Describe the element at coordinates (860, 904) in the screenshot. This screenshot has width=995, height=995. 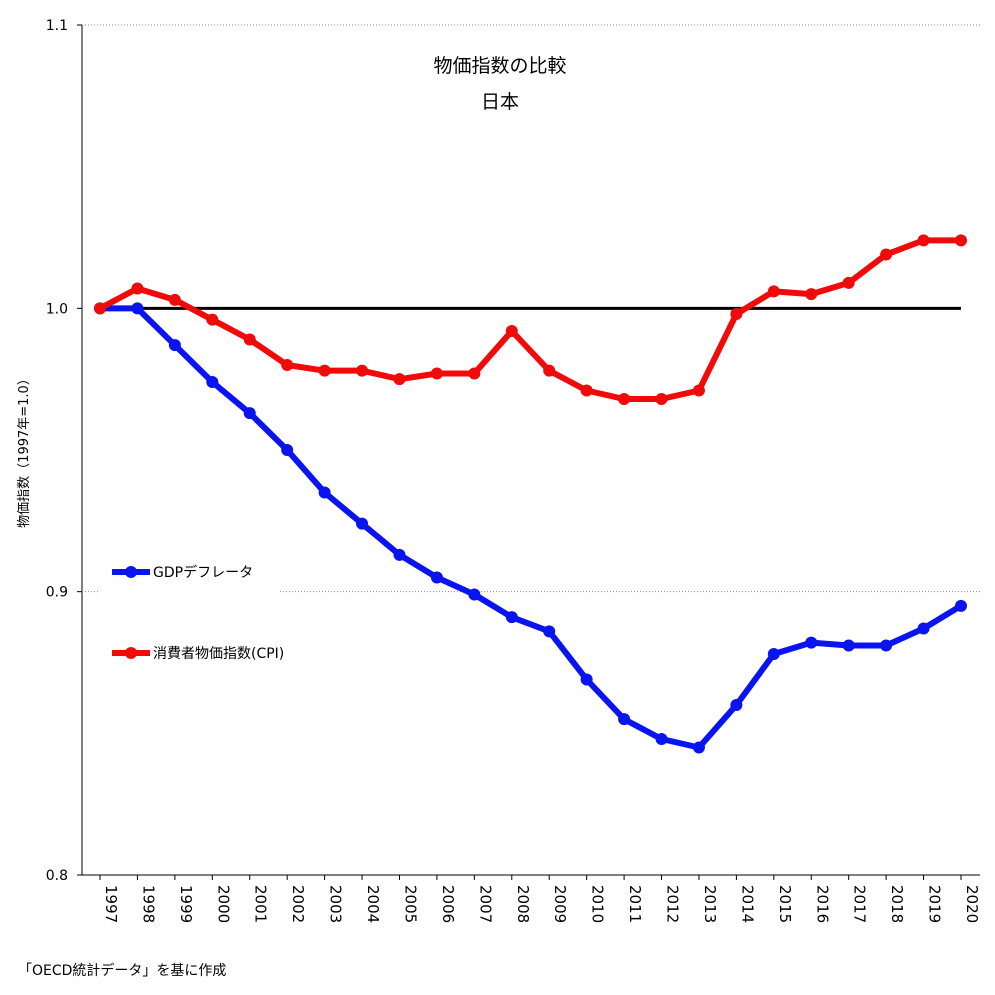
I see `x-tick-label: 2017` at that location.